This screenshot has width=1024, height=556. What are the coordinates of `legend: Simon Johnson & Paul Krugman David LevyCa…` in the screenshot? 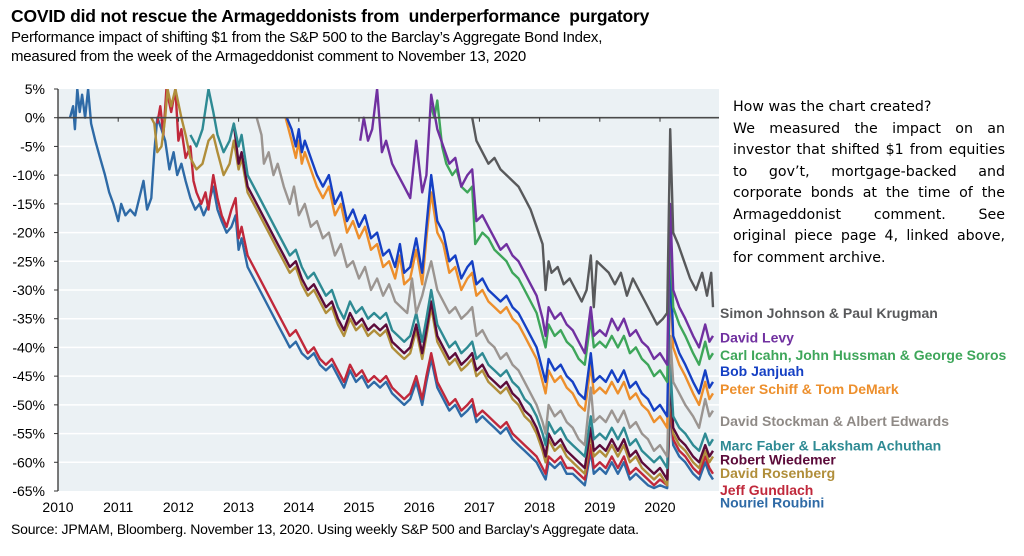 It's located at (863, 408).